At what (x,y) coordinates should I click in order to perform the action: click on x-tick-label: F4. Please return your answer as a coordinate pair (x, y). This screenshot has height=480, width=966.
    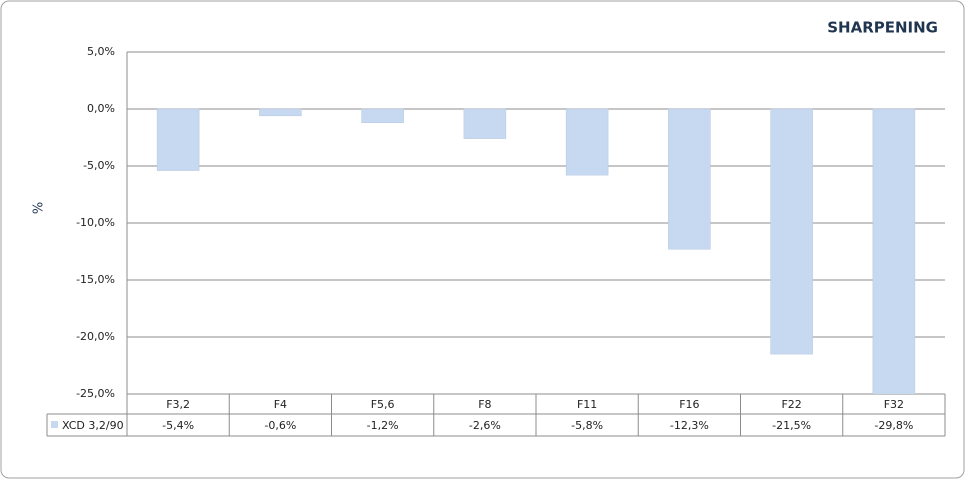
    Looking at the image, I should click on (280, 404).